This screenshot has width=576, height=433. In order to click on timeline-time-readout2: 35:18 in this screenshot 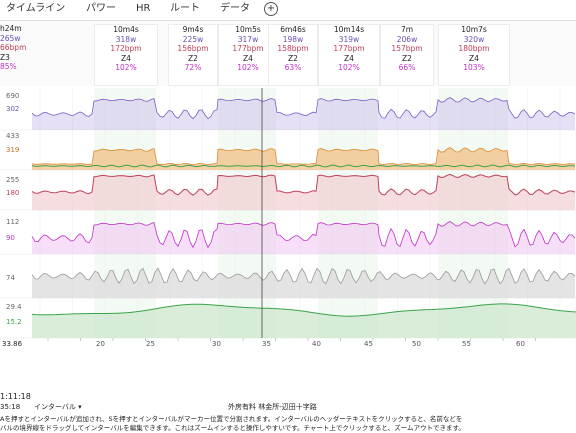, I will do `click(10, 407)`.